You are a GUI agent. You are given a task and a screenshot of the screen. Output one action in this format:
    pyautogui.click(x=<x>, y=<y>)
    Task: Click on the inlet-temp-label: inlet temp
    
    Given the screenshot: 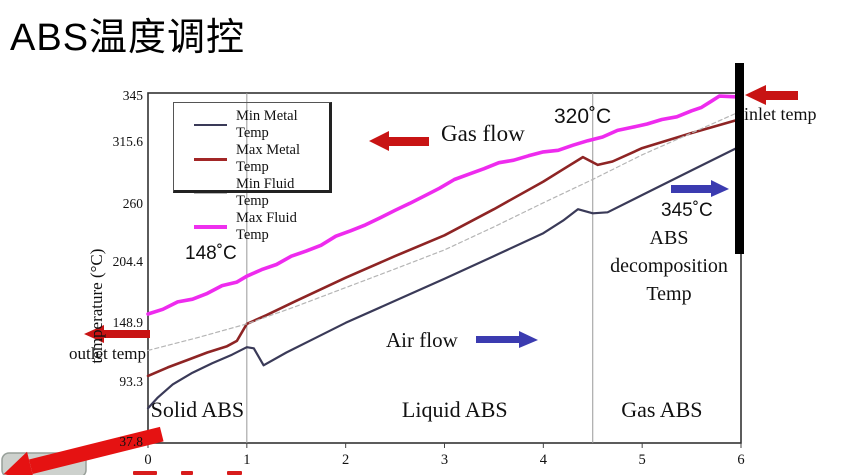 What is the action you would take?
    pyautogui.click(x=780, y=114)
    